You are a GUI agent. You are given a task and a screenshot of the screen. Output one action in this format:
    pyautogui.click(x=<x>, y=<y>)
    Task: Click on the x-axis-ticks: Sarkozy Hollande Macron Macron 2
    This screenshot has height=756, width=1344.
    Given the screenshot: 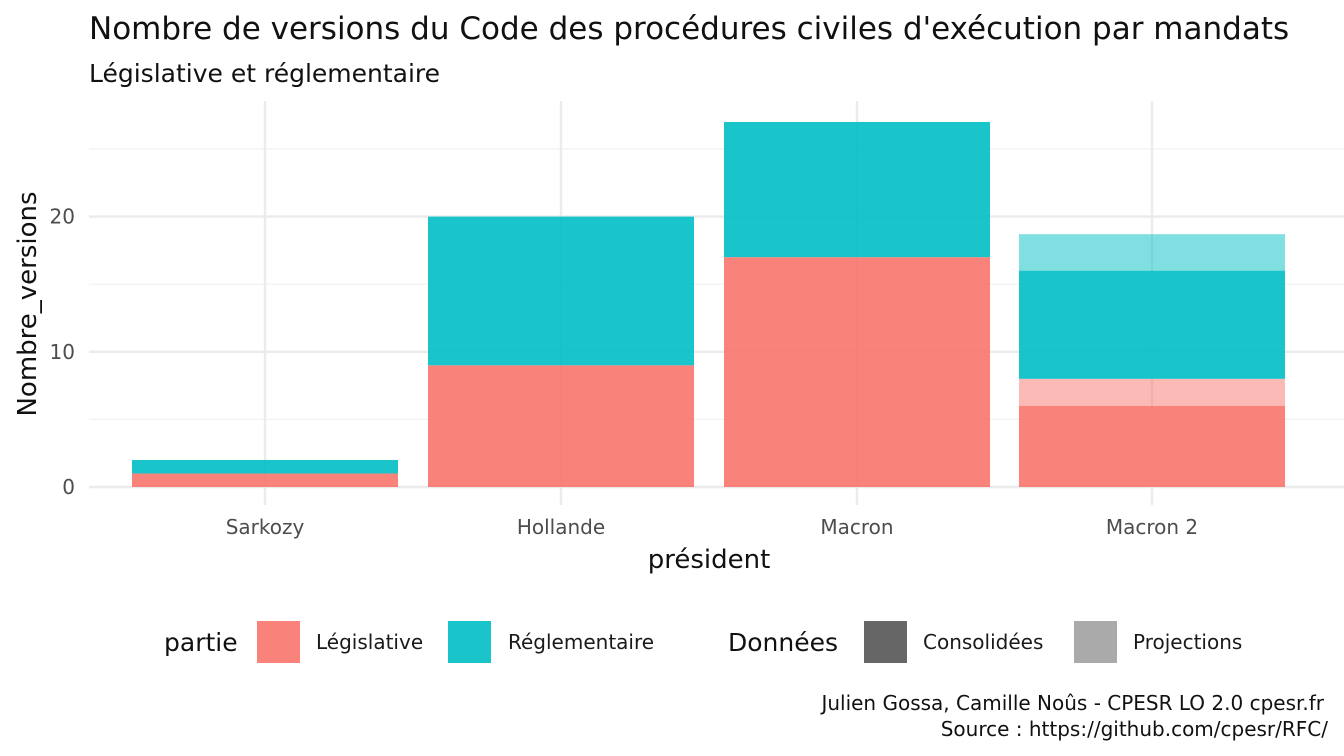 What is the action you would take?
    pyautogui.click(x=712, y=527)
    